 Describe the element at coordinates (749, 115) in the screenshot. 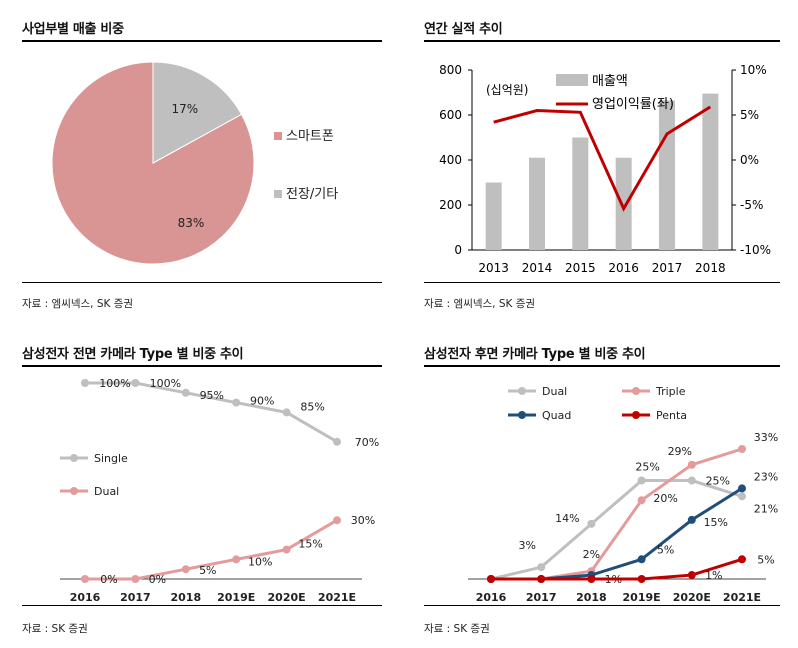

I see `right-tick-label: 5%` at that location.